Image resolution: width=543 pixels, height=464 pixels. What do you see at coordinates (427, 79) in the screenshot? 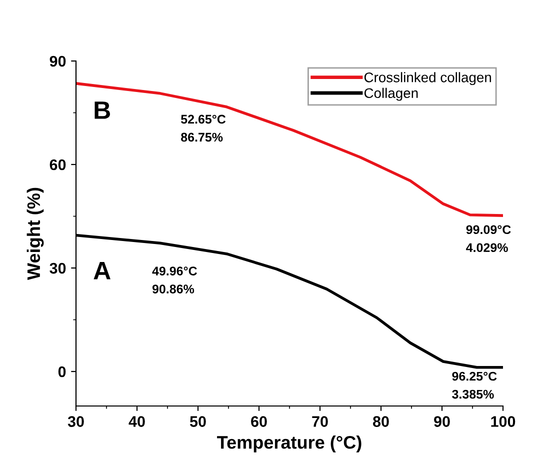
I see `legend-label: Crosslinked collagen` at bounding box center [427, 79].